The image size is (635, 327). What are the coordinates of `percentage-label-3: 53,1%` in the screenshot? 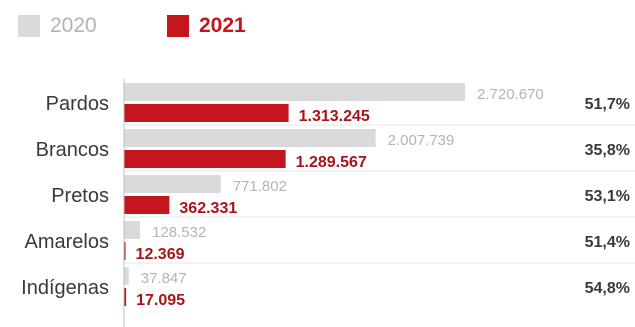 It's located at (607, 196).